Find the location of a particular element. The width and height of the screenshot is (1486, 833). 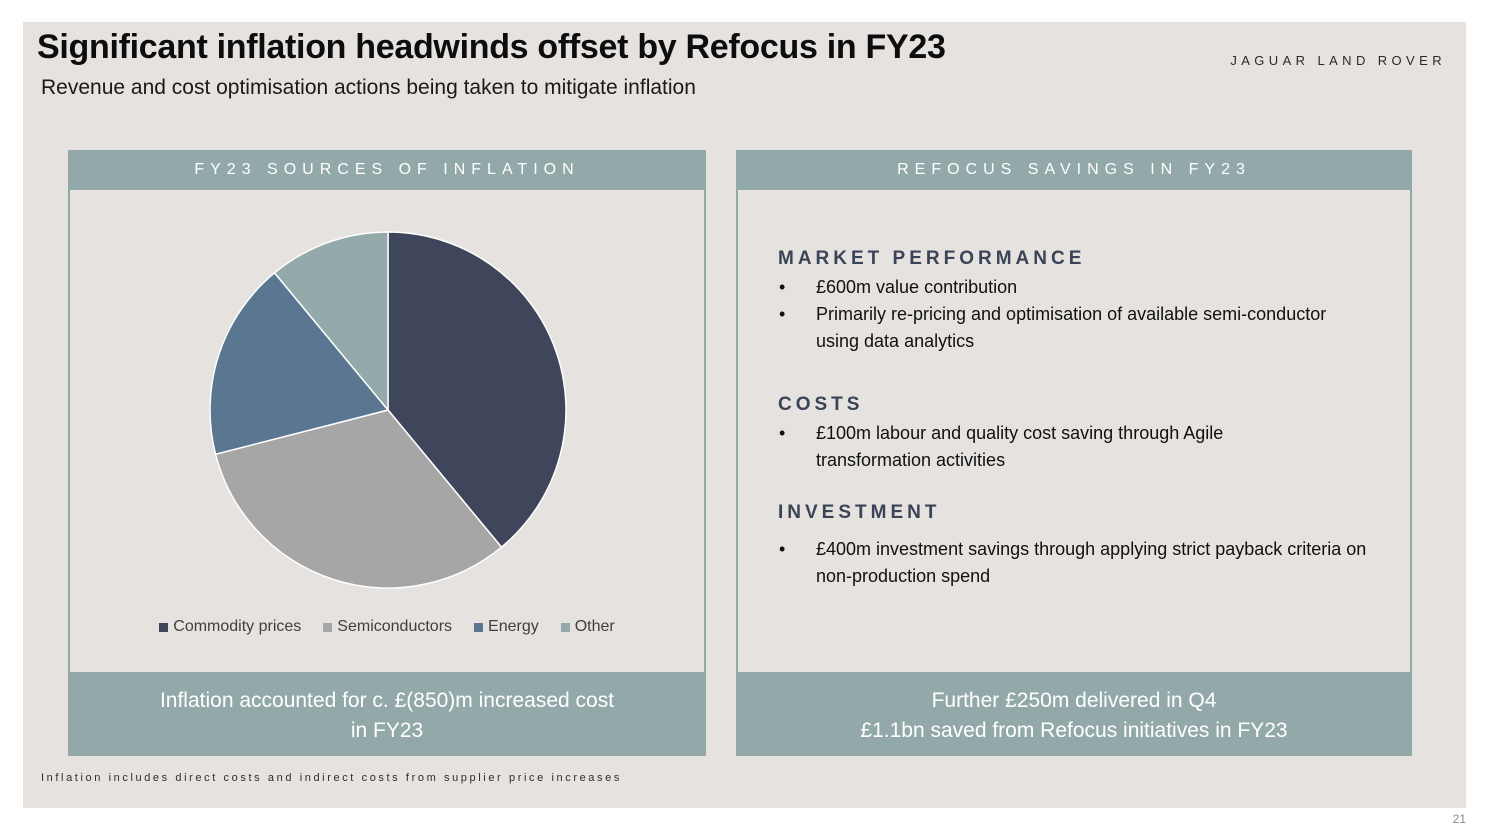

legend-label: Semiconductors is located at coordinates (395, 626).